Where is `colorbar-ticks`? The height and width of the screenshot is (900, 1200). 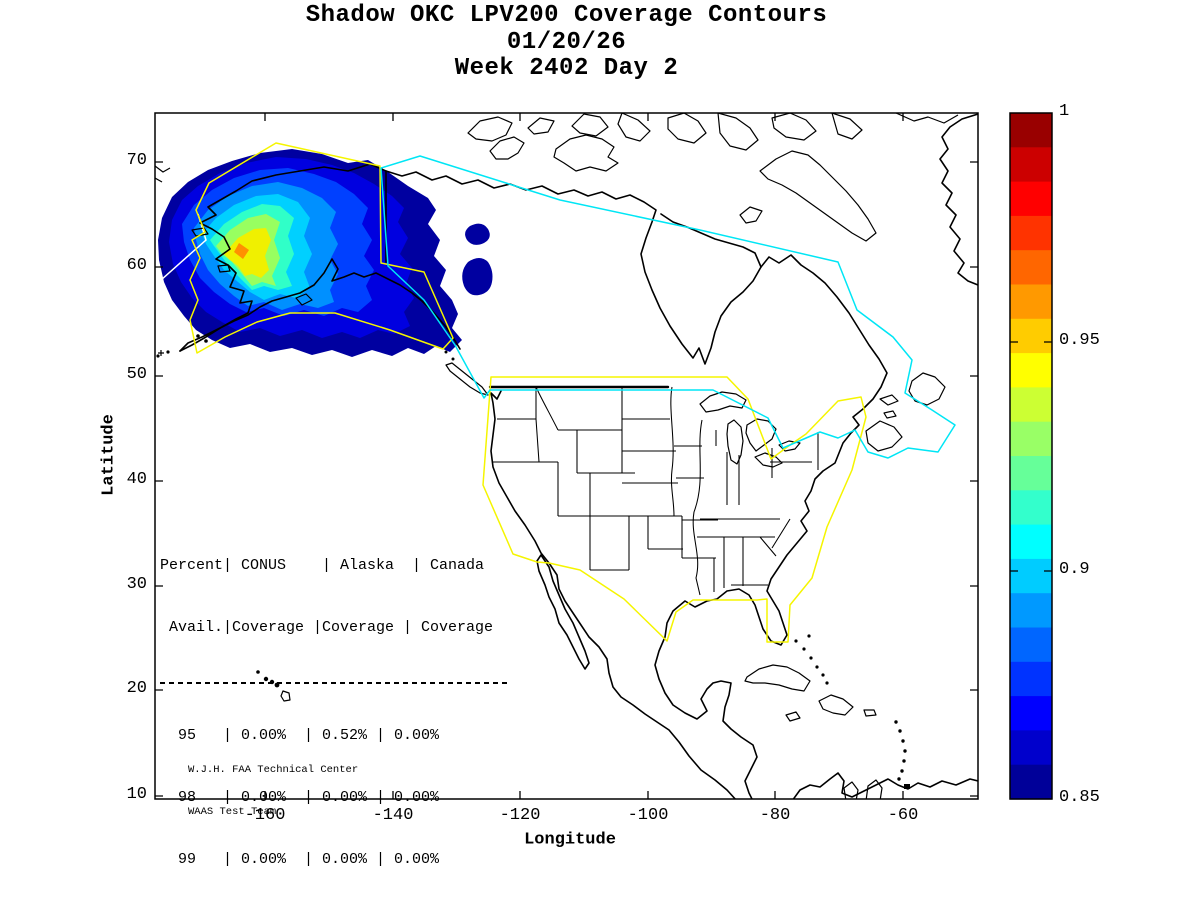 colorbar-ticks is located at coordinates (1031, 456).